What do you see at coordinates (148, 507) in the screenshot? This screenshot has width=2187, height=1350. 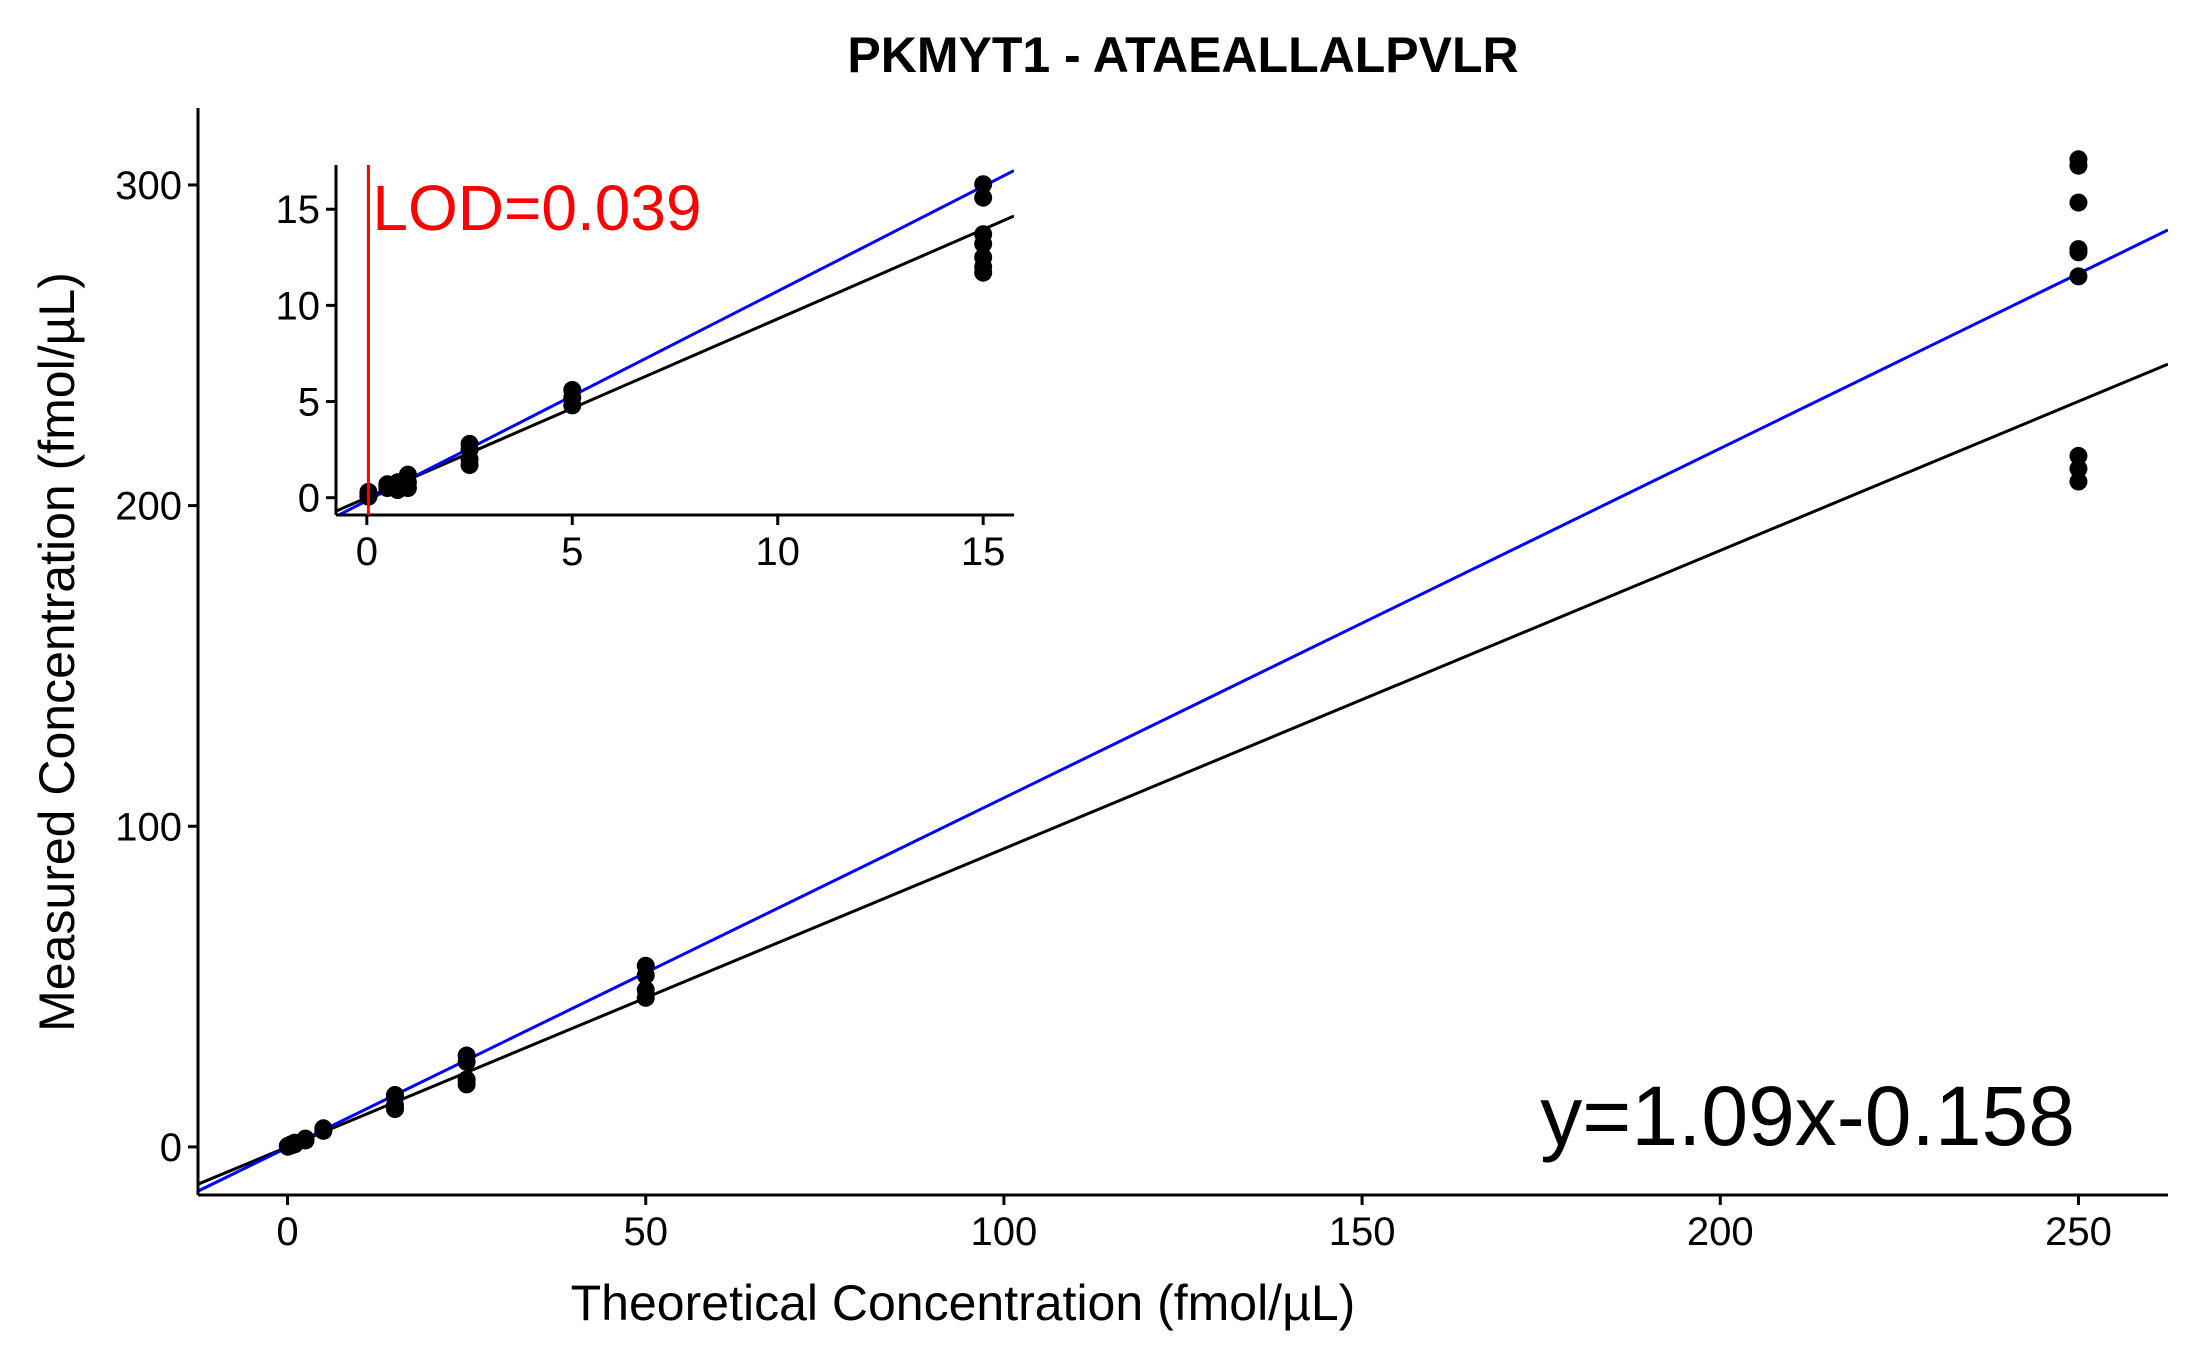 I see `main-y-tick-label-200: 200` at bounding box center [148, 507].